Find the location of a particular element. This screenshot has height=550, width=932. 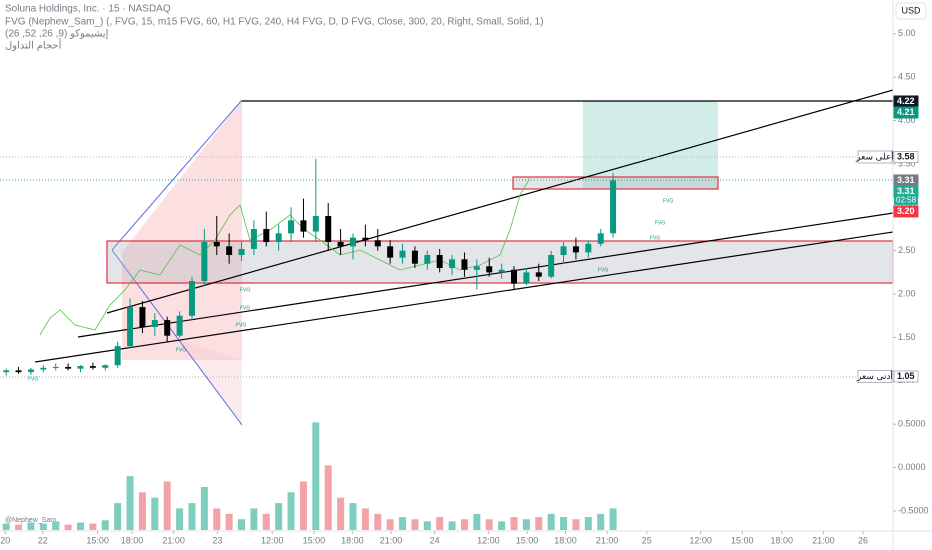

indicator-legend: أحجام التداول is located at coordinates (33, 45).